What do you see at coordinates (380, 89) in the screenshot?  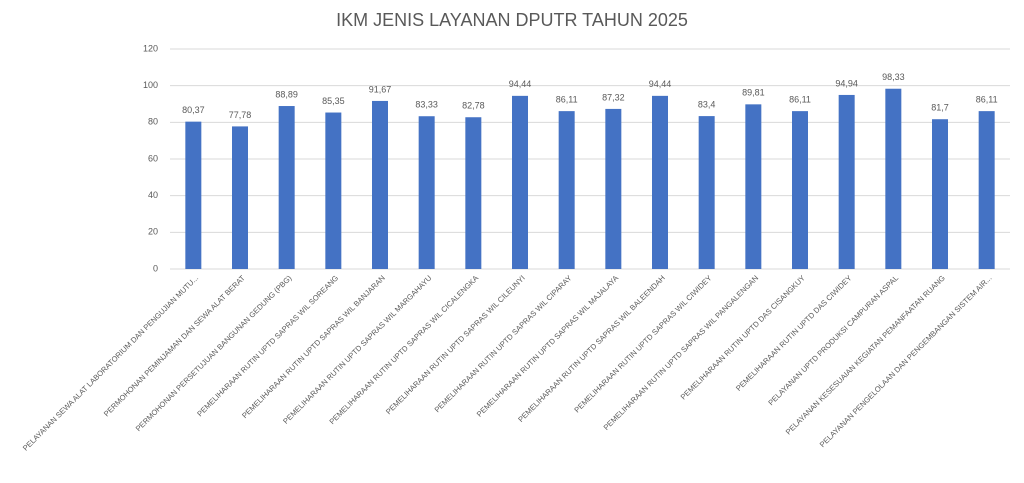 I see `value-label: 91,67` at bounding box center [380, 89].